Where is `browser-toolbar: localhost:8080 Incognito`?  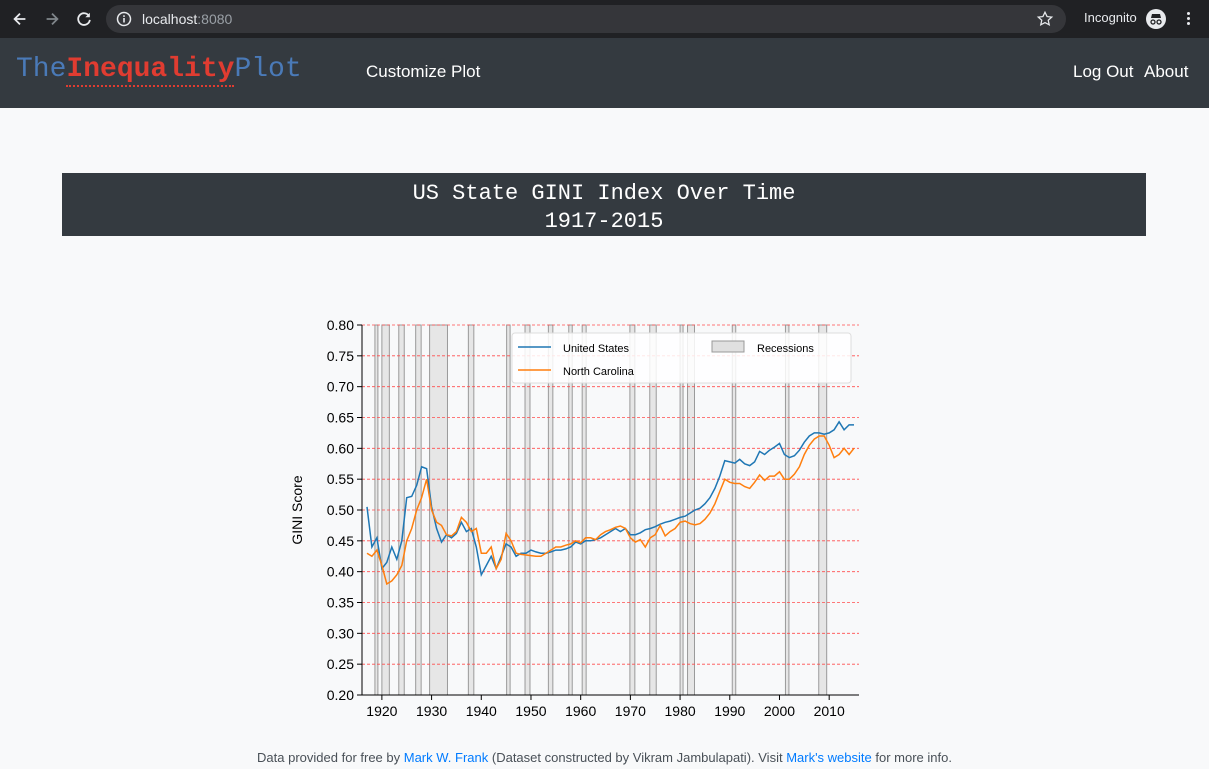 browser-toolbar: localhost:8080 Incognito is located at coordinates (604, 19).